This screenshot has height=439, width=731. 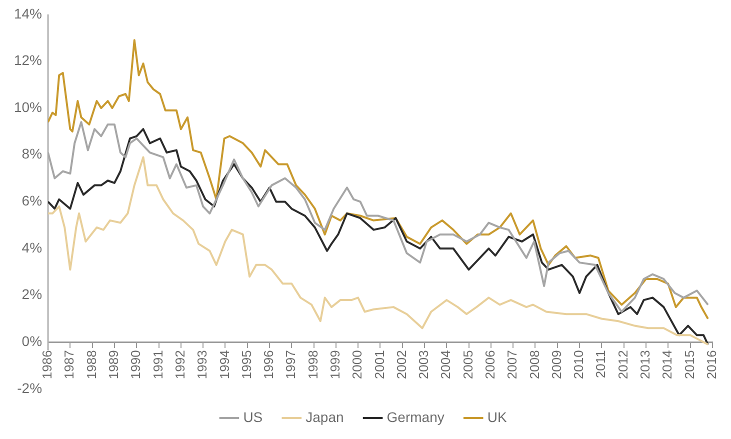 I want to click on x-tick-label: 1987, so click(x=69, y=365).